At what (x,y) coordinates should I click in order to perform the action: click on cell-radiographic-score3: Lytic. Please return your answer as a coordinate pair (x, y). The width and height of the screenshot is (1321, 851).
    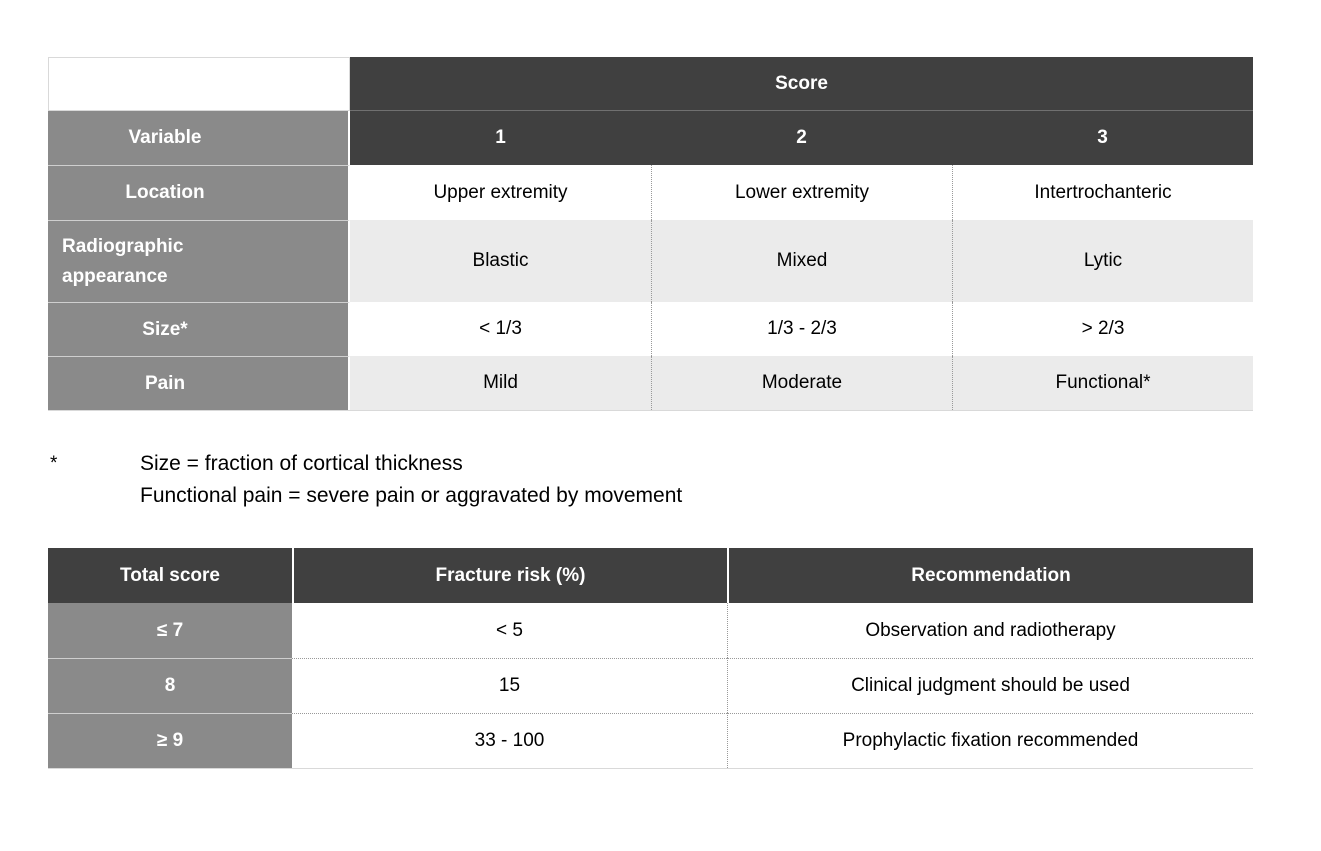
    Looking at the image, I should click on (1102, 261).